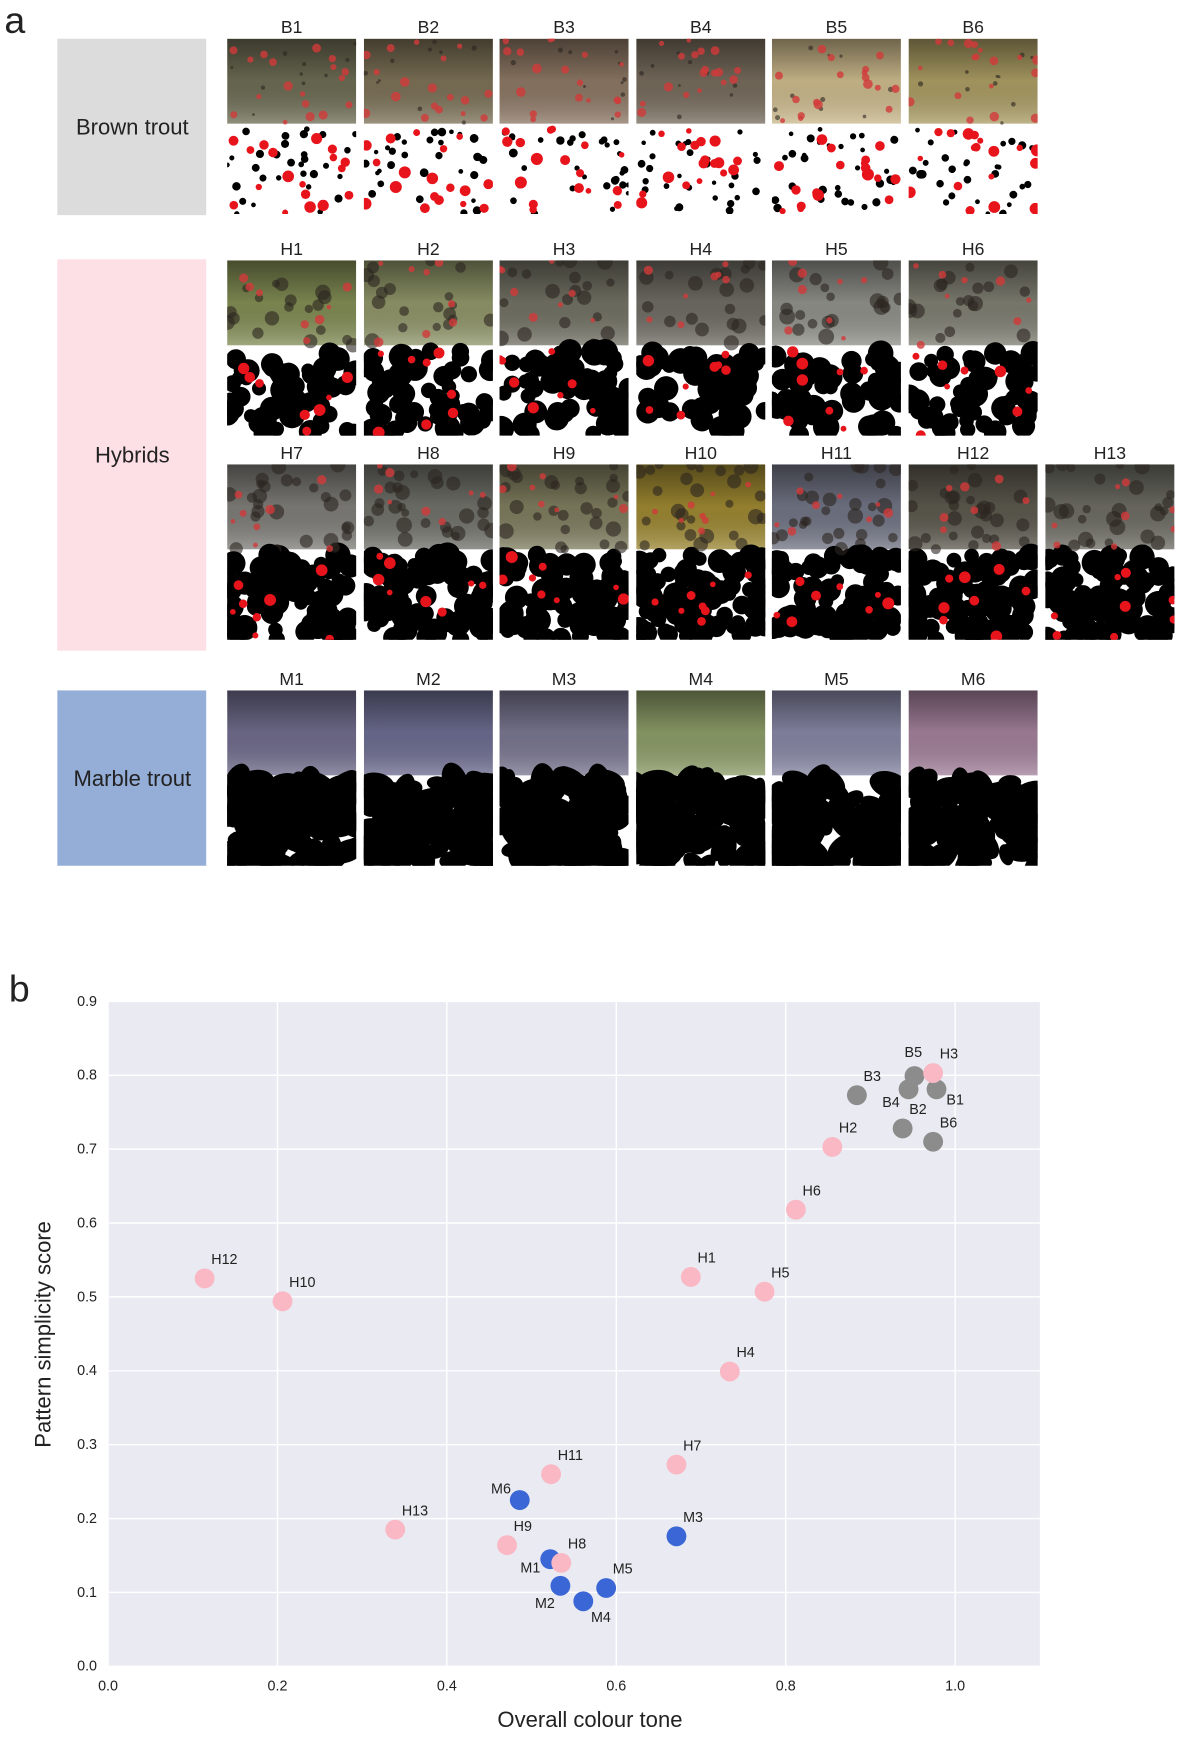 This screenshot has width=1181, height=1737. Describe the element at coordinates (564, 249) in the screenshot. I see `tile-title: H3` at that location.